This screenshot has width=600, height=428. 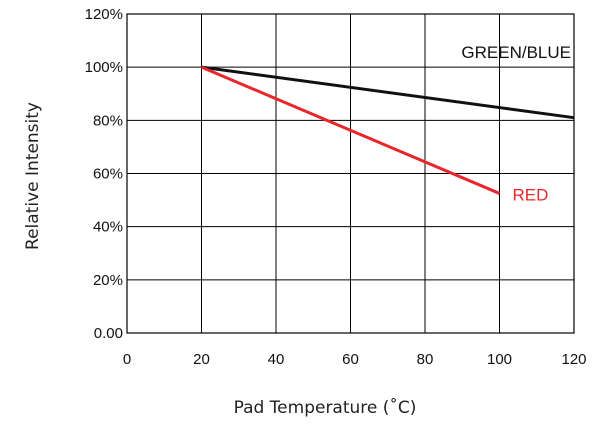 What do you see at coordinates (108, 227) in the screenshot?
I see `y-tick-label: 40%` at bounding box center [108, 227].